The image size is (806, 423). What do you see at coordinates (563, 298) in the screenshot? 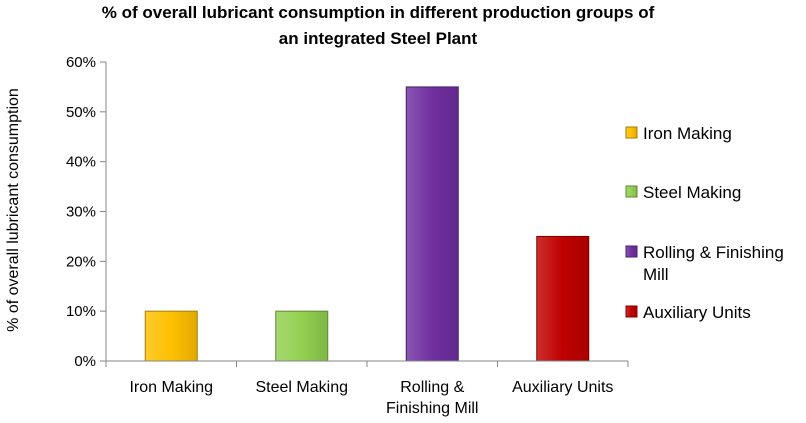
I see `bar-auxiliary-units` at bounding box center [563, 298].